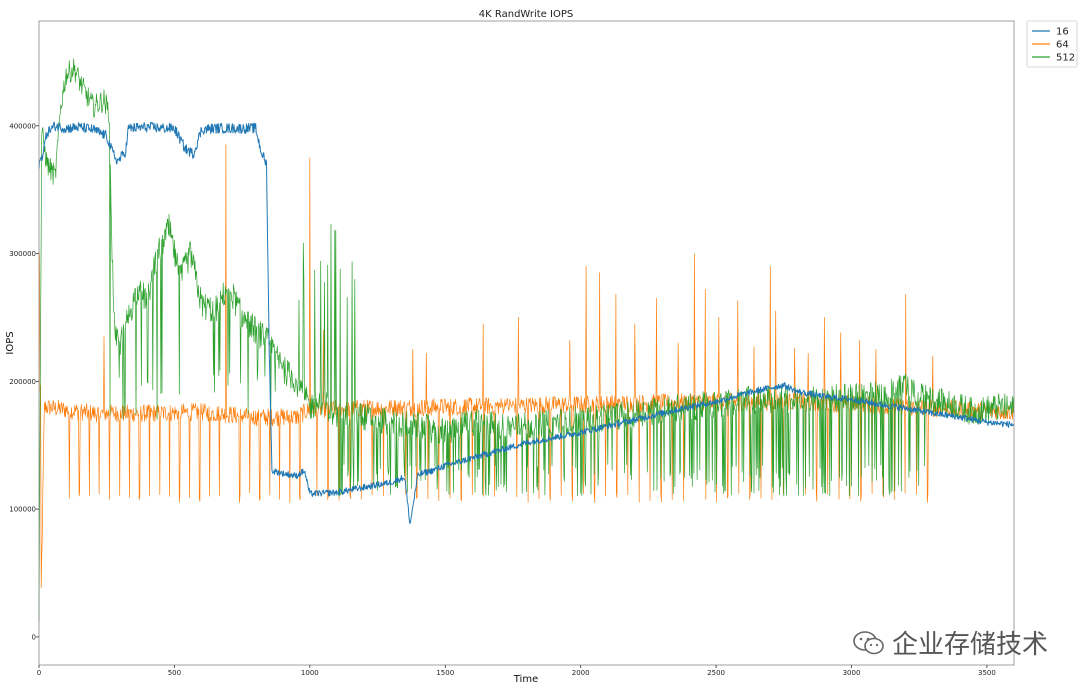 Image resolution: width=1080 pixels, height=689 pixels. Describe the element at coordinates (1065, 58) in the screenshot. I see `legend-label-512: 512` at that location.